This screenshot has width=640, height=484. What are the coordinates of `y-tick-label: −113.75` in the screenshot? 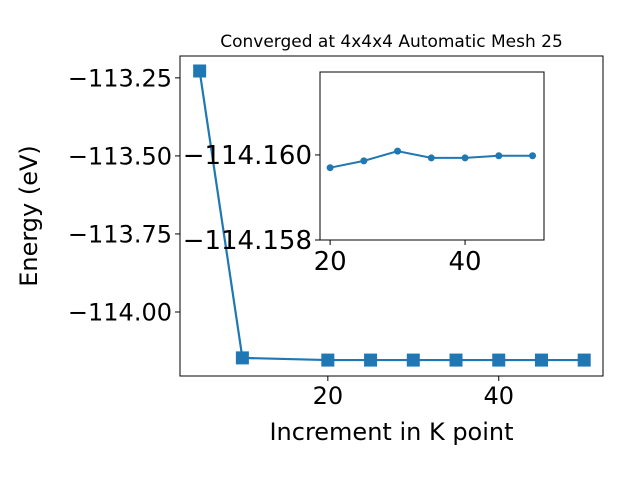 It's located at (120, 234).